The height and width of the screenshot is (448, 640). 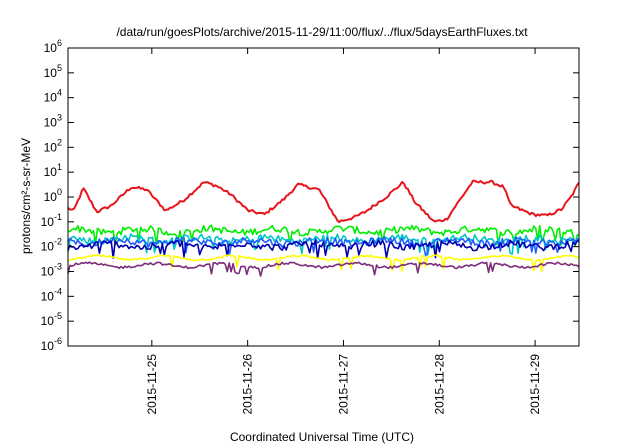 I want to click on x-tick-label: 2015-11-26, so click(x=248, y=384).